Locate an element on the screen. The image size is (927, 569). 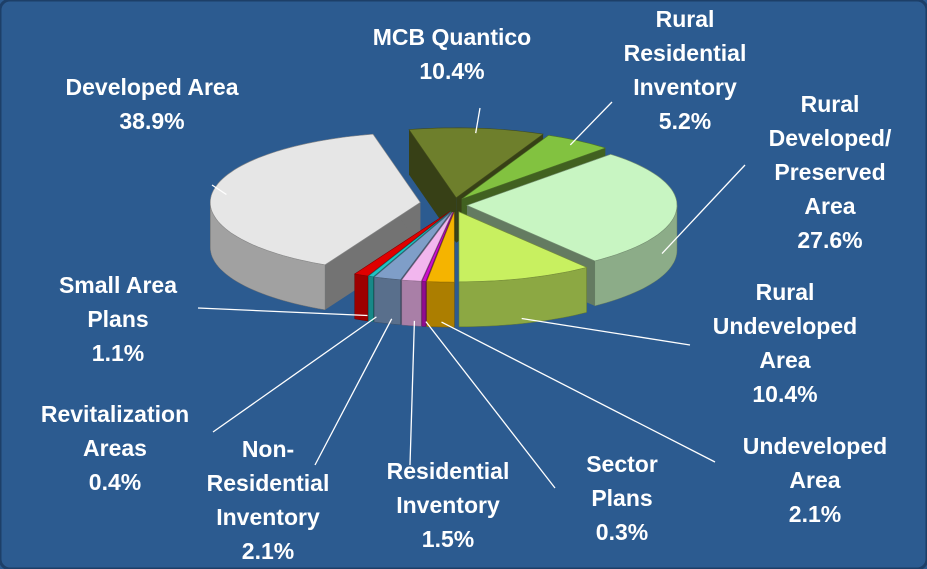
slice-label: Developed Area is located at coordinates (152, 87).